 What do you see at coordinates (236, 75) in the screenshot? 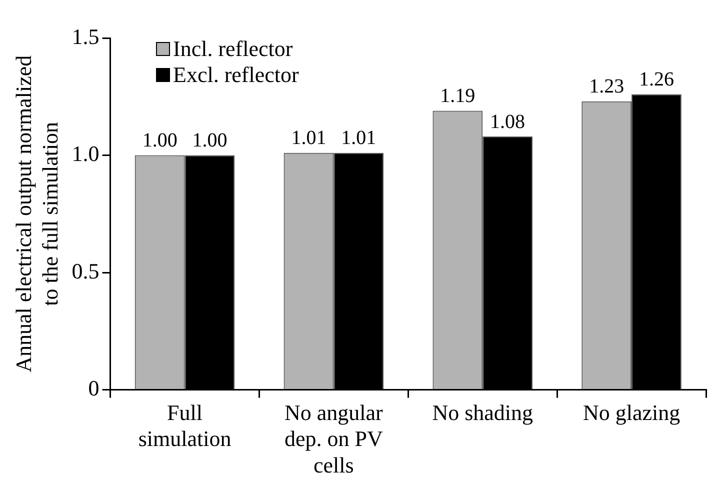
I see `legend-label: Excl. reflector` at bounding box center [236, 75].